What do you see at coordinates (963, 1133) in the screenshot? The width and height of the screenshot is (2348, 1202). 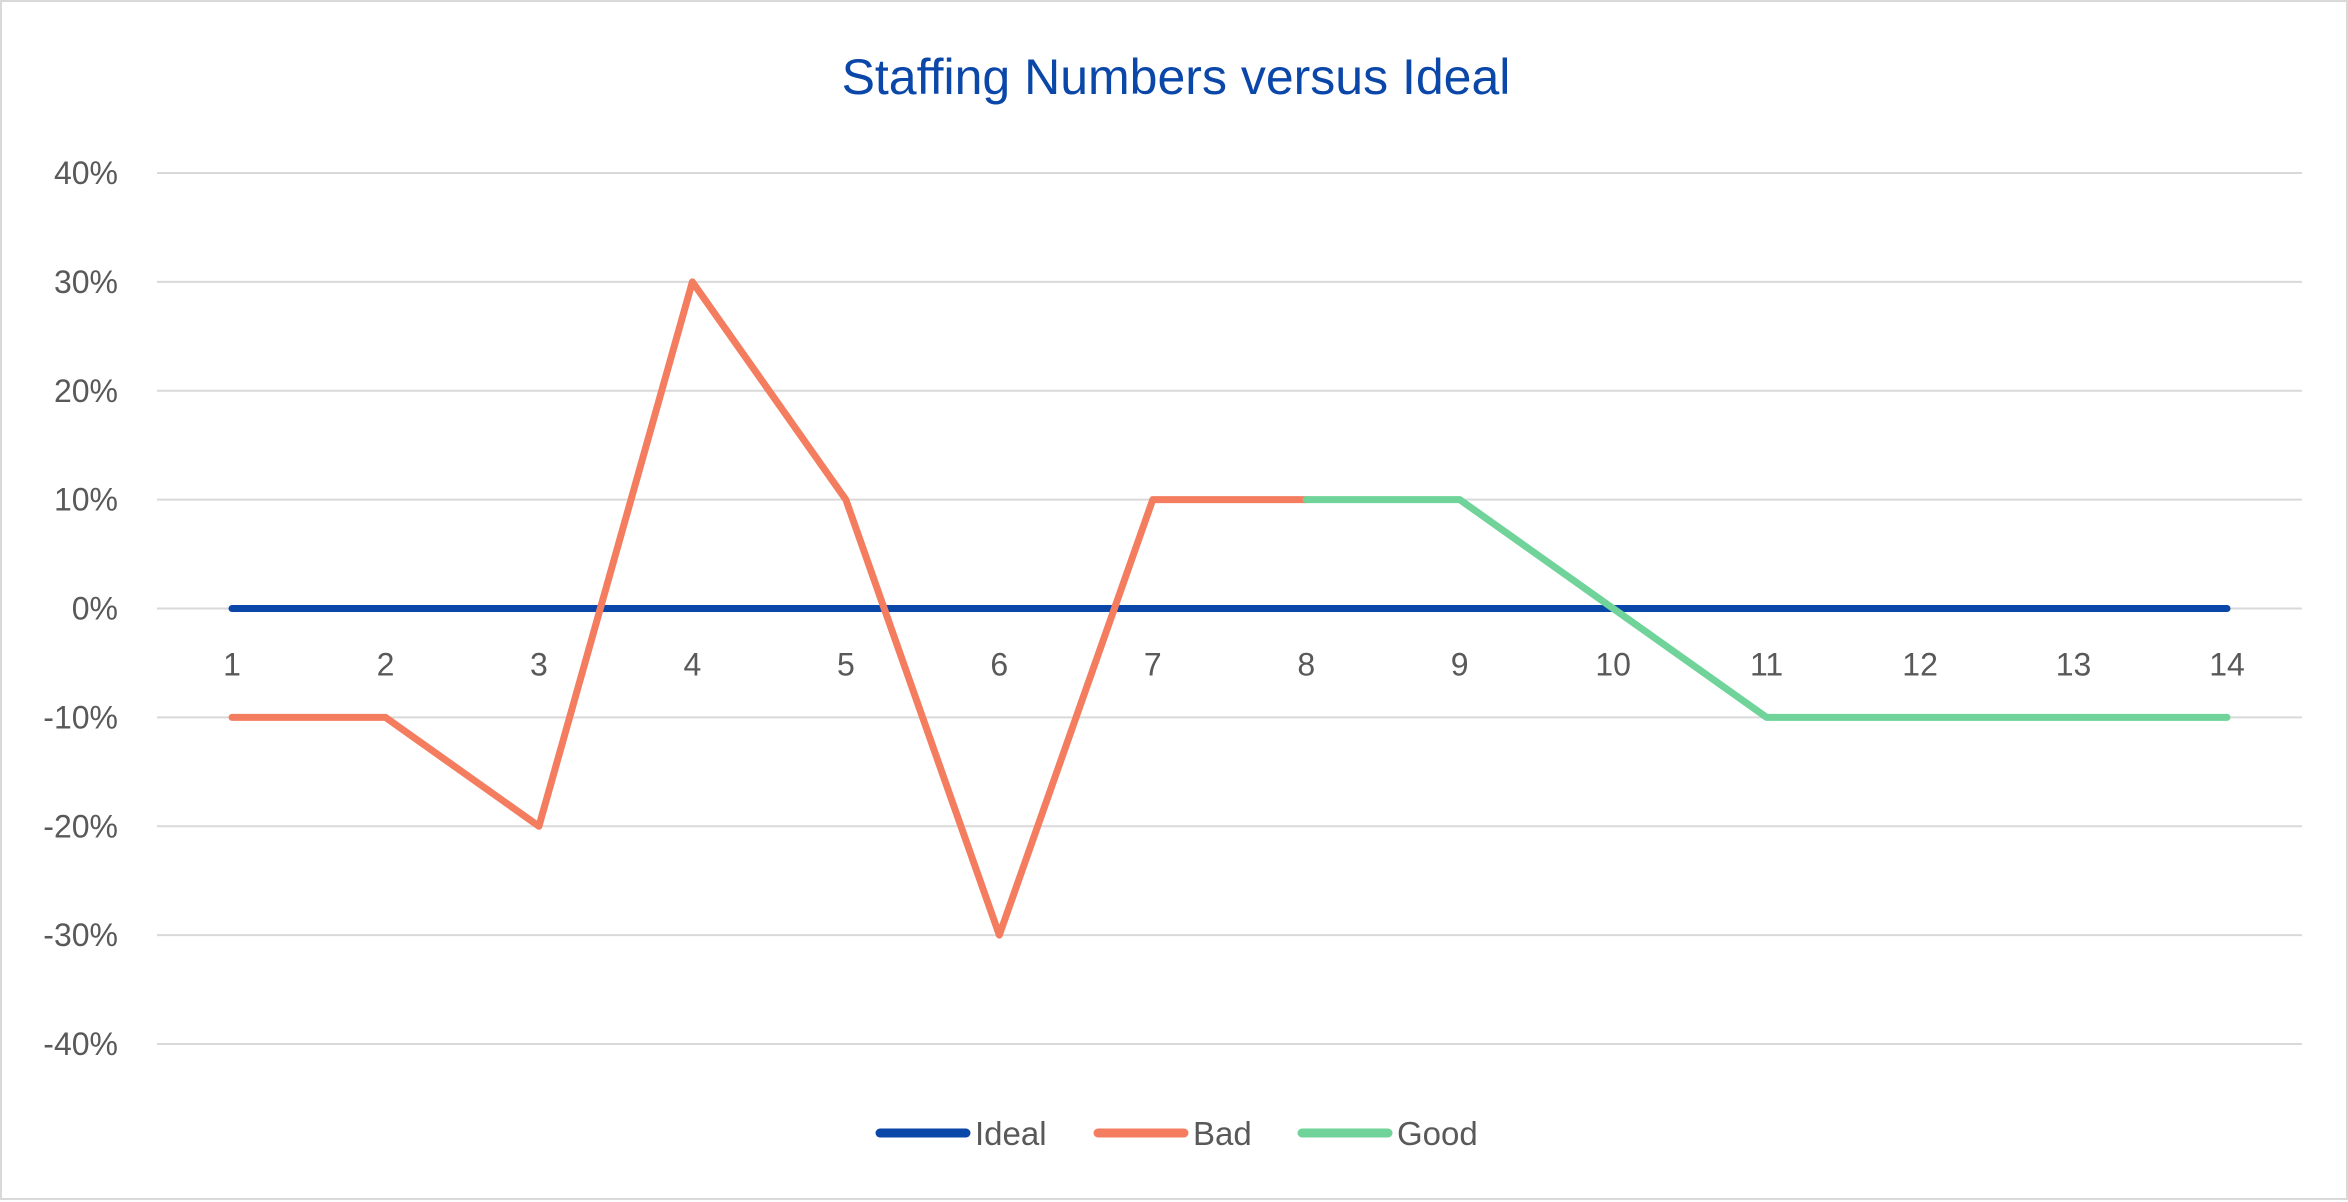 I see `legend-item-ideal: Ideal` at bounding box center [963, 1133].